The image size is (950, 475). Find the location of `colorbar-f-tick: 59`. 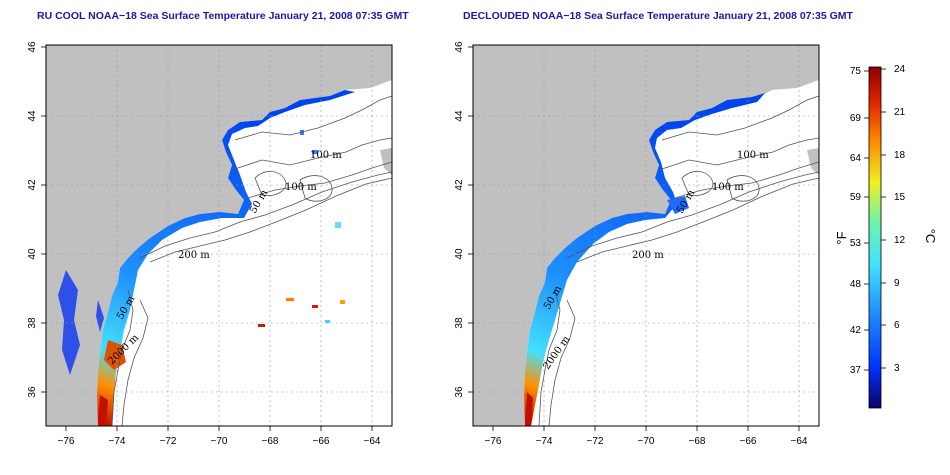

colorbar-f-tick: 59 is located at coordinates (856, 197).